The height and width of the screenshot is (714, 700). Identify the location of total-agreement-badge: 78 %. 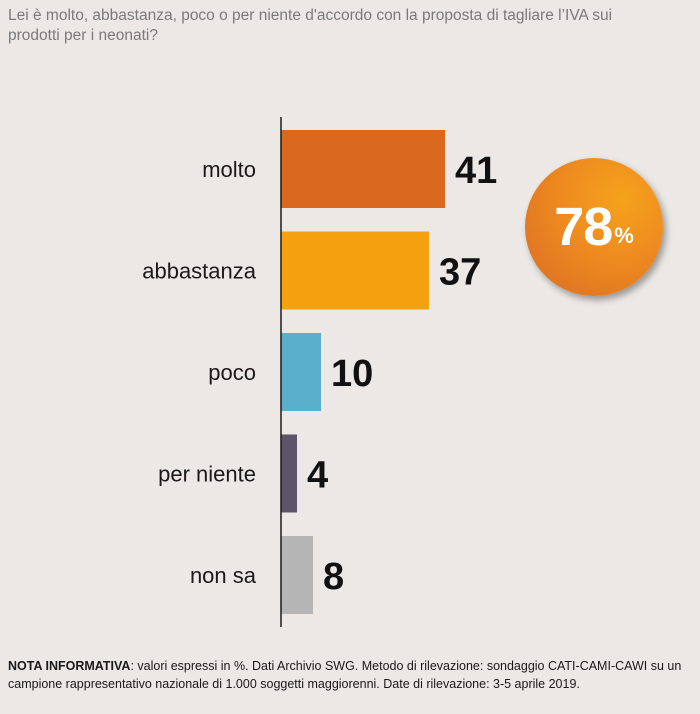
(594, 227).